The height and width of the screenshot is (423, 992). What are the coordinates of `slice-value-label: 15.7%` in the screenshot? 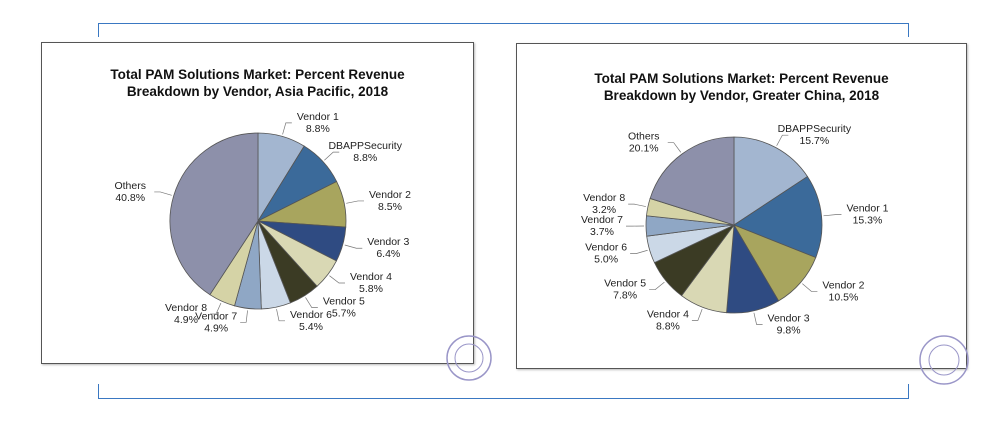 It's located at (814, 141).